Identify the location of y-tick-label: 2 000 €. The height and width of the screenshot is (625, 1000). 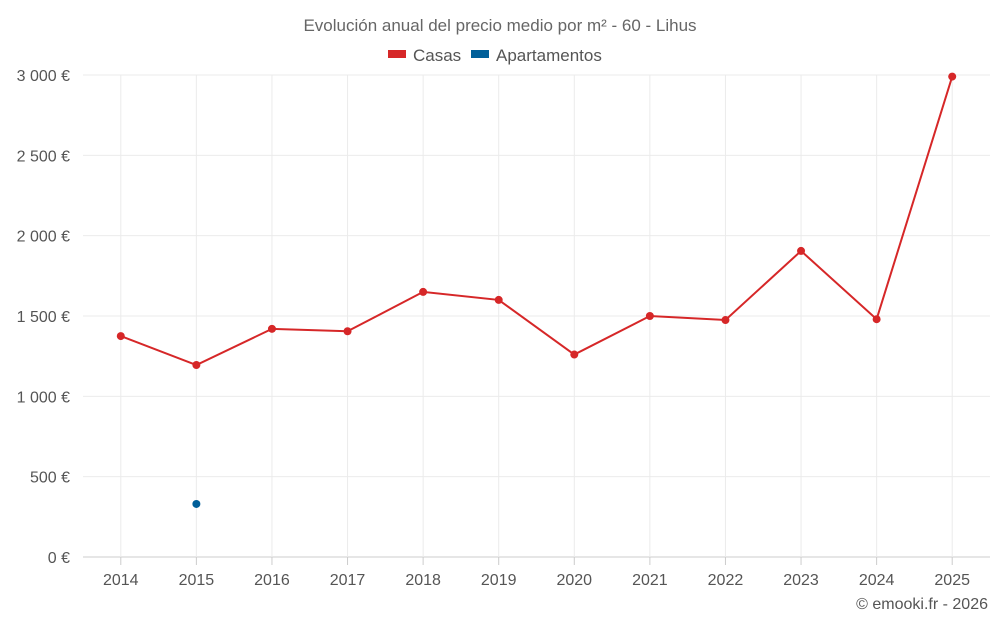
(43, 237).